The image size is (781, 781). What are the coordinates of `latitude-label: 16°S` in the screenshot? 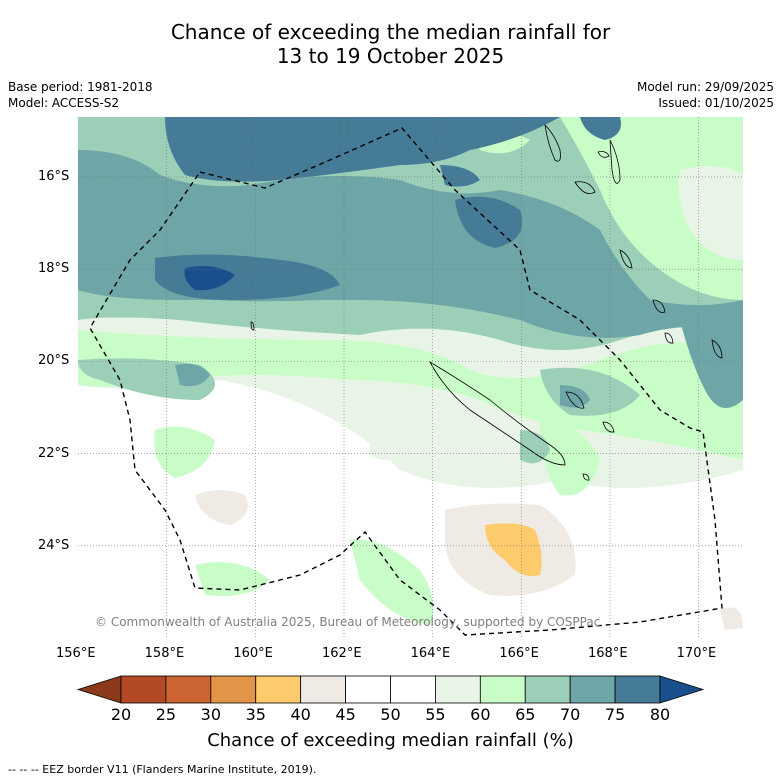 It's located at (54, 176).